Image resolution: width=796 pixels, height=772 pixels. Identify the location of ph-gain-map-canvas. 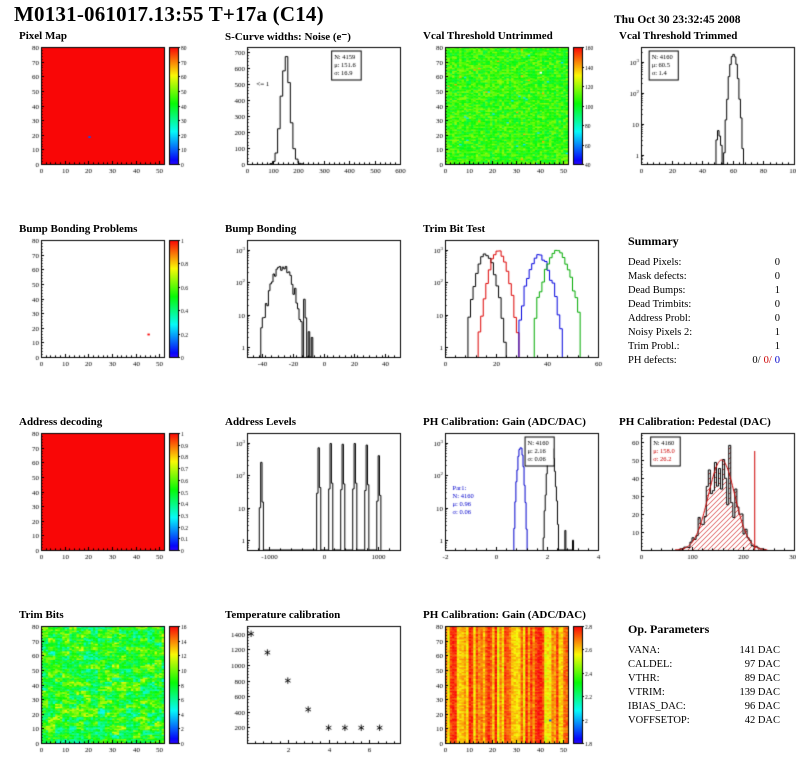
(513, 690).